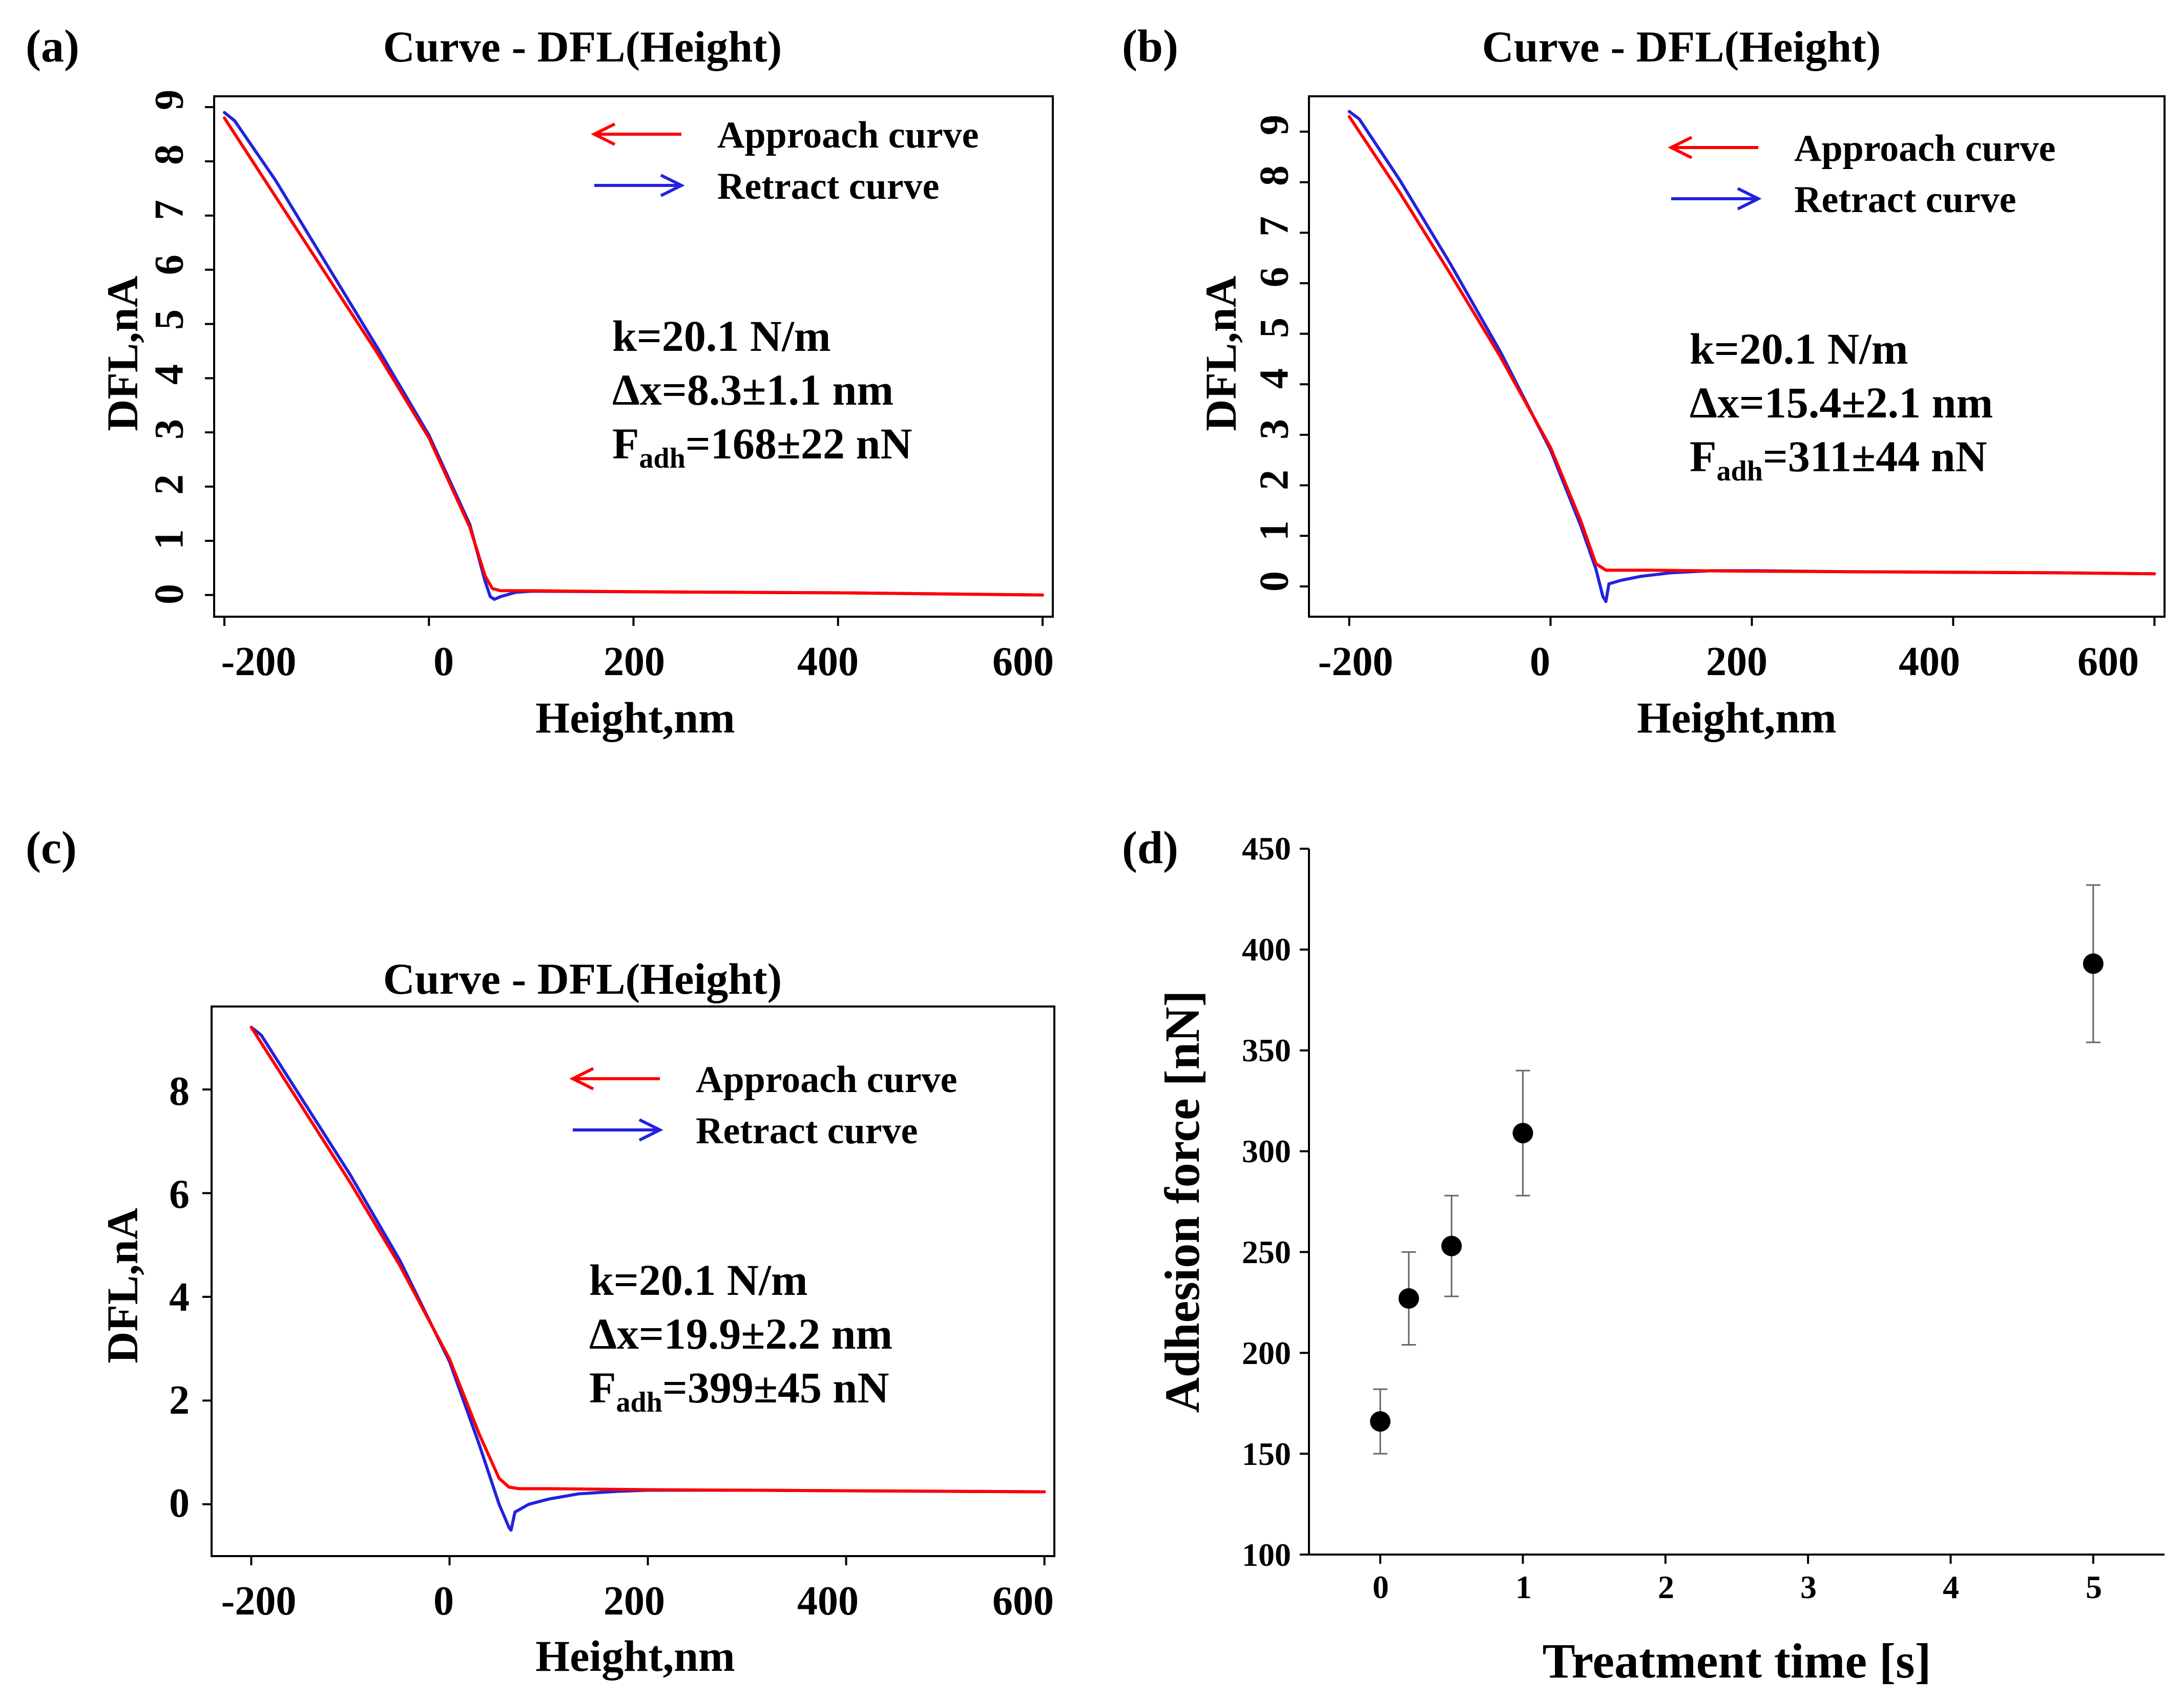 This screenshot has height=1699, width=2184. I want to click on y-tick-label: 200, so click(1266, 1353).